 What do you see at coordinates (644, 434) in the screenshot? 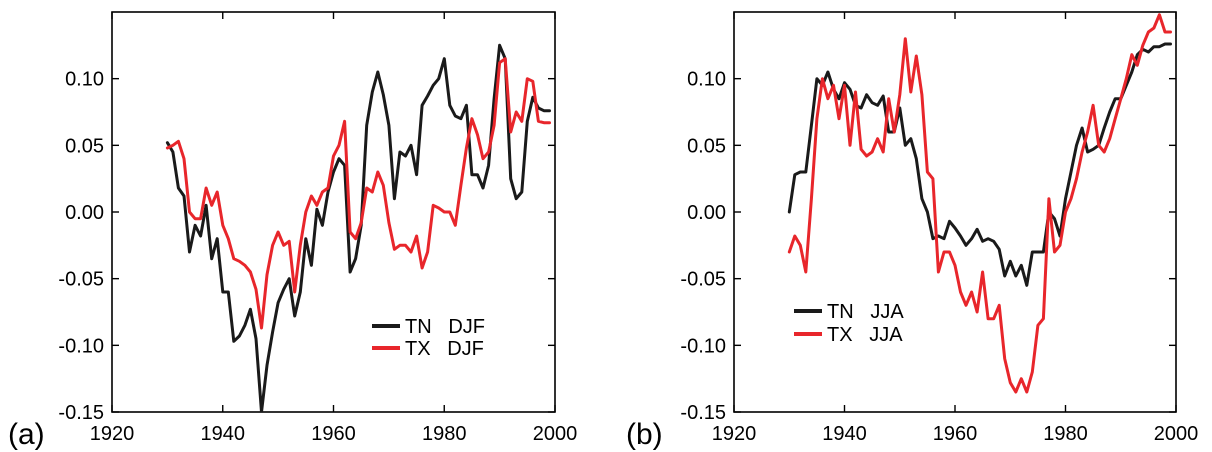
I see `panel-label: (b)` at bounding box center [644, 434].